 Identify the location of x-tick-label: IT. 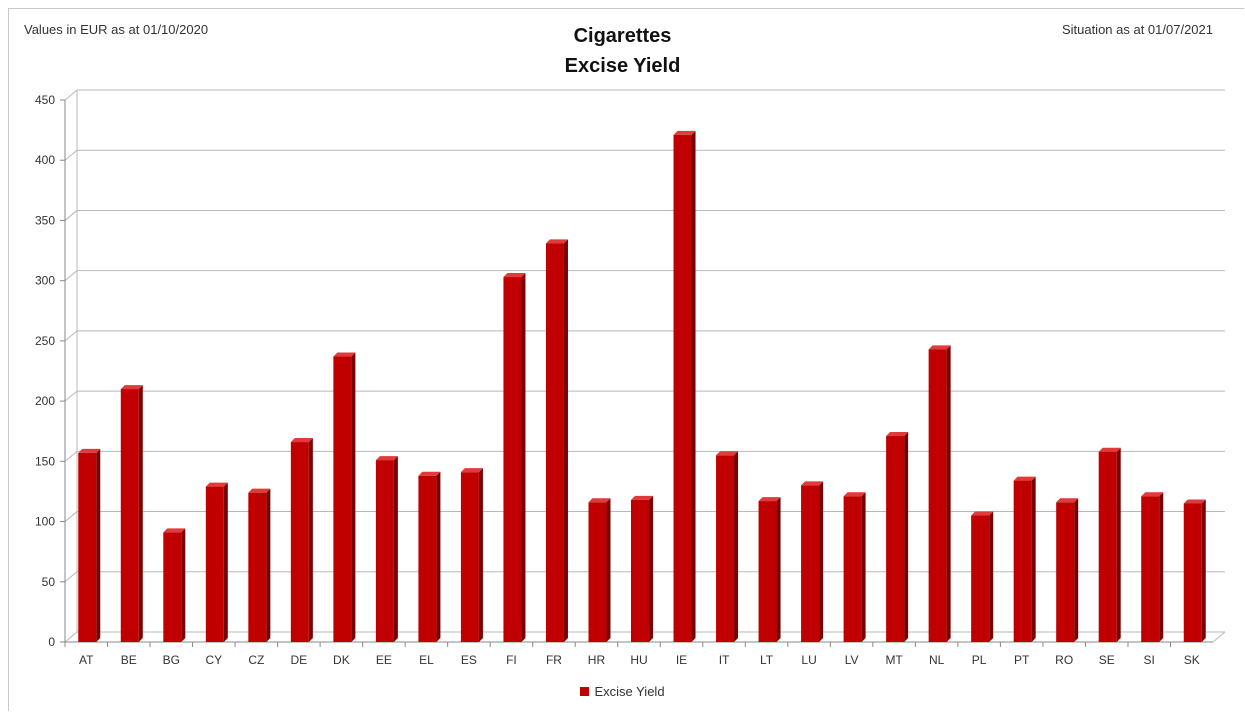
(724, 660).